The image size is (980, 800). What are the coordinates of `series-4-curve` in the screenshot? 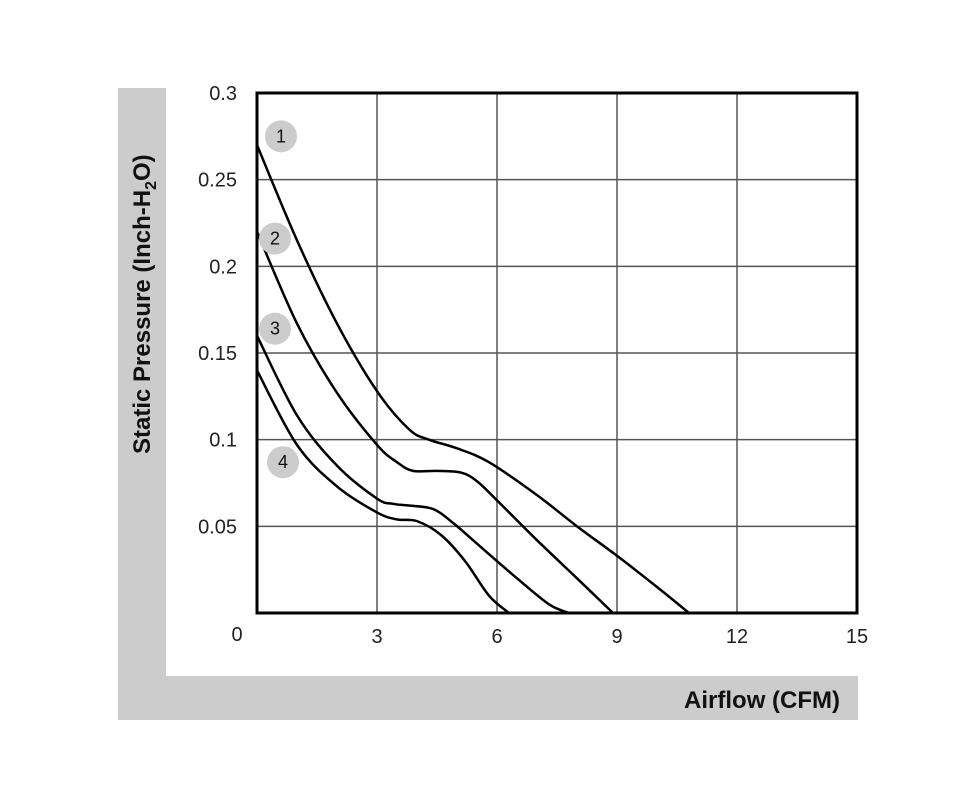 It's located at (383, 492).